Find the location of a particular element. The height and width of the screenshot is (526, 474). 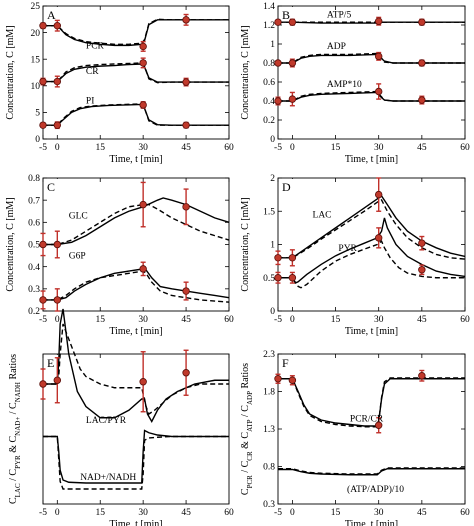

panel-letter-bg-b is located at coordinates (286, 14).